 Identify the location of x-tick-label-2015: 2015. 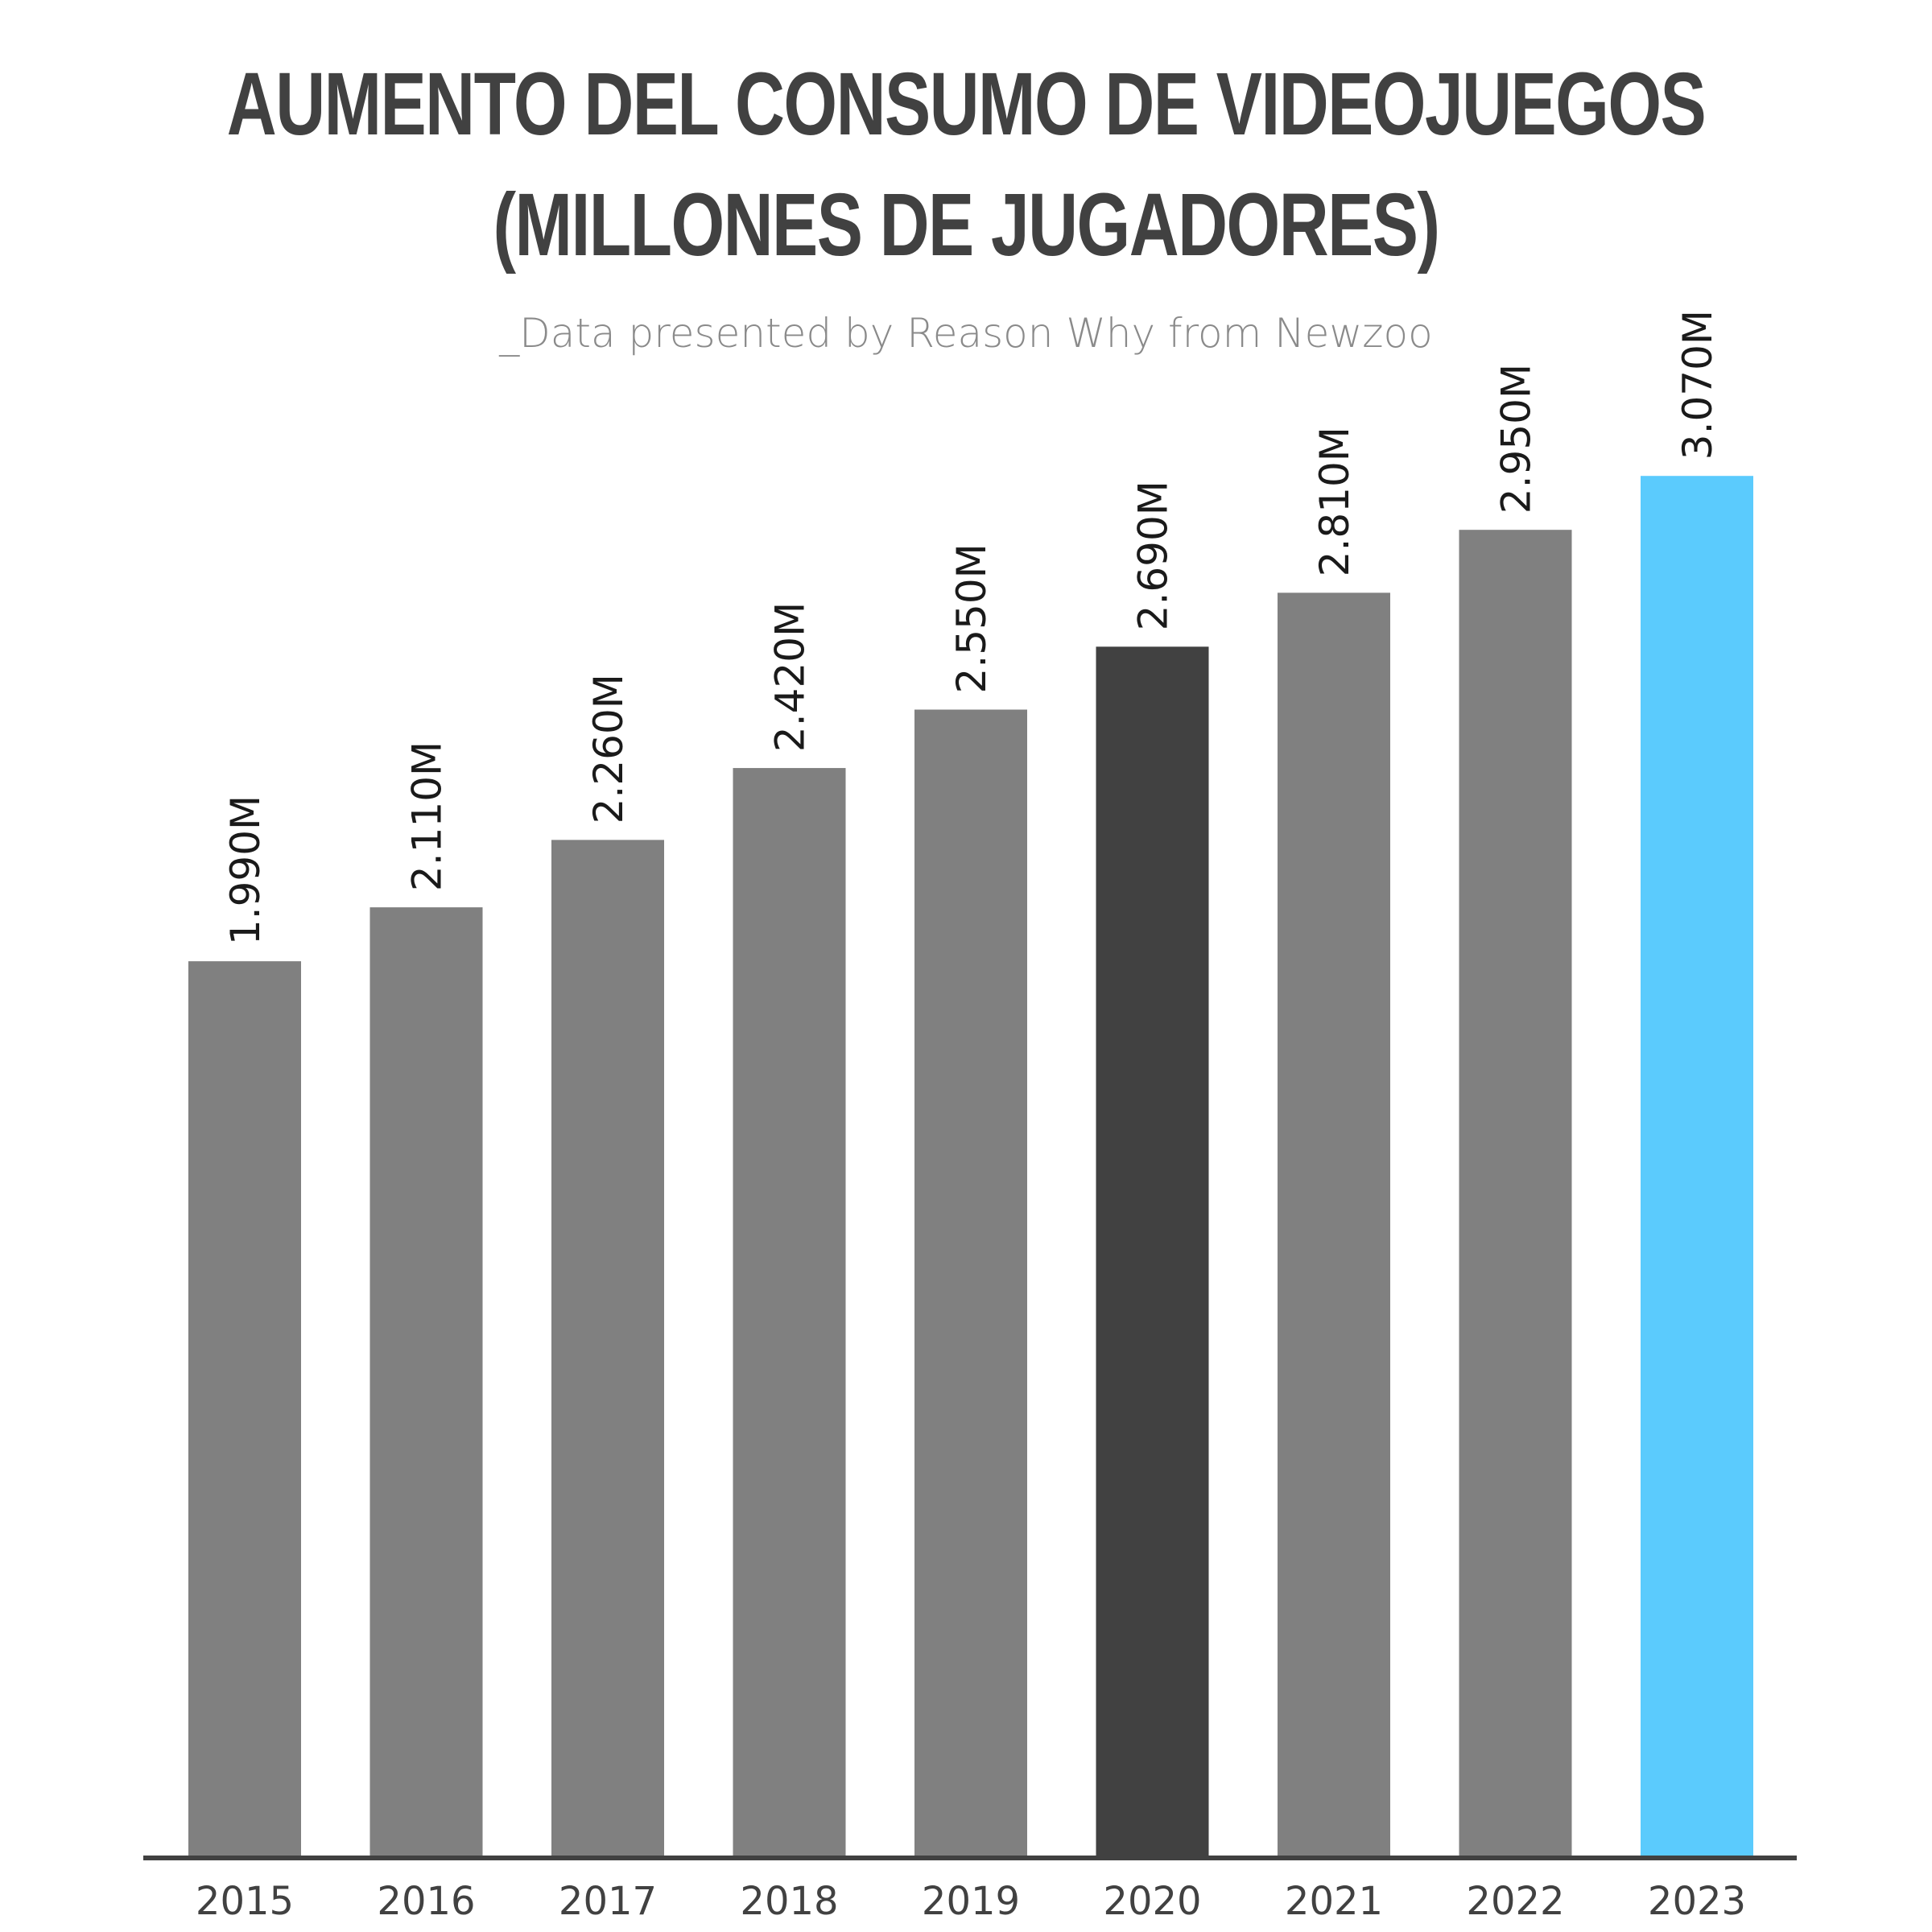
(245, 1901).